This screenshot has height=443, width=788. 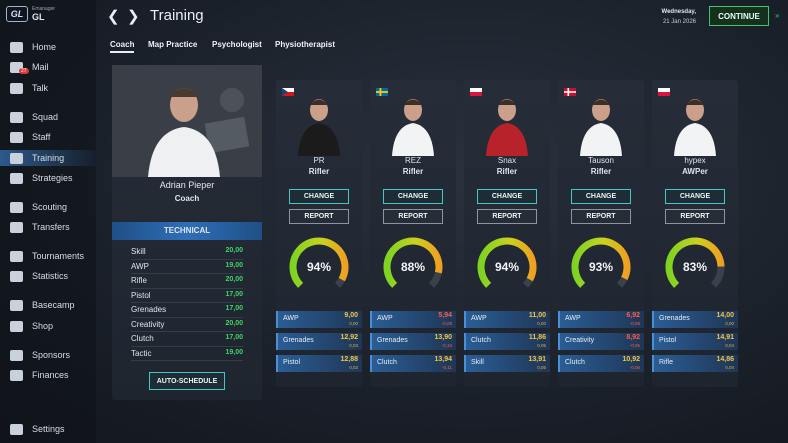 I want to click on nav-item: Strategies, so click(x=52, y=178).